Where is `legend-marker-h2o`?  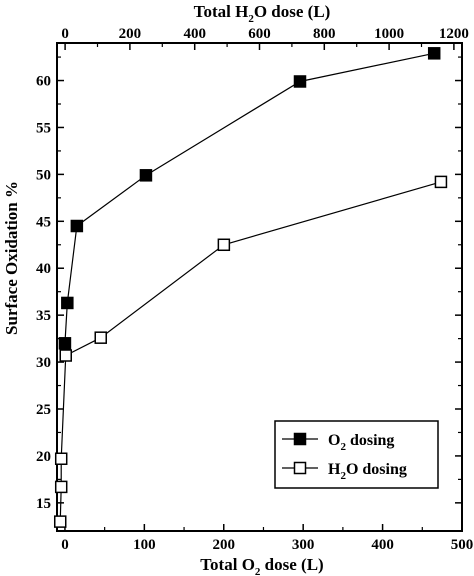 legend-marker-h2o is located at coordinates (300, 468).